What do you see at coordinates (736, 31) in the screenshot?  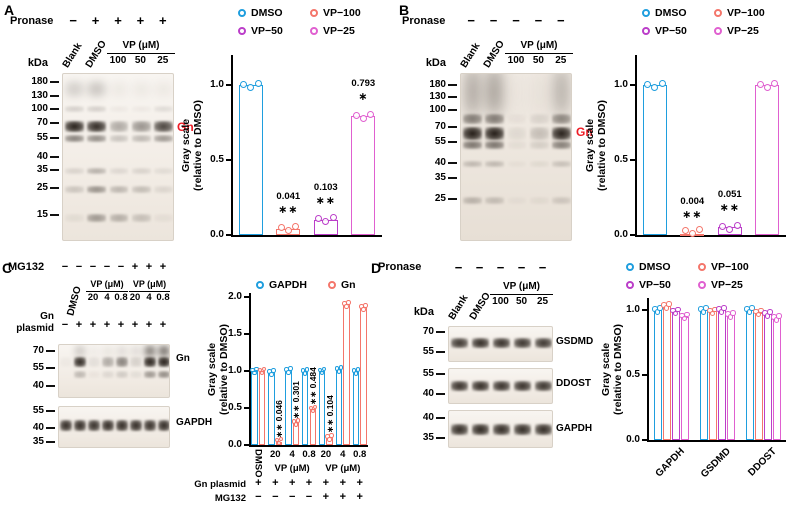 I see `chart-b-legend-vp-25: VP−25` at bounding box center [736, 31].